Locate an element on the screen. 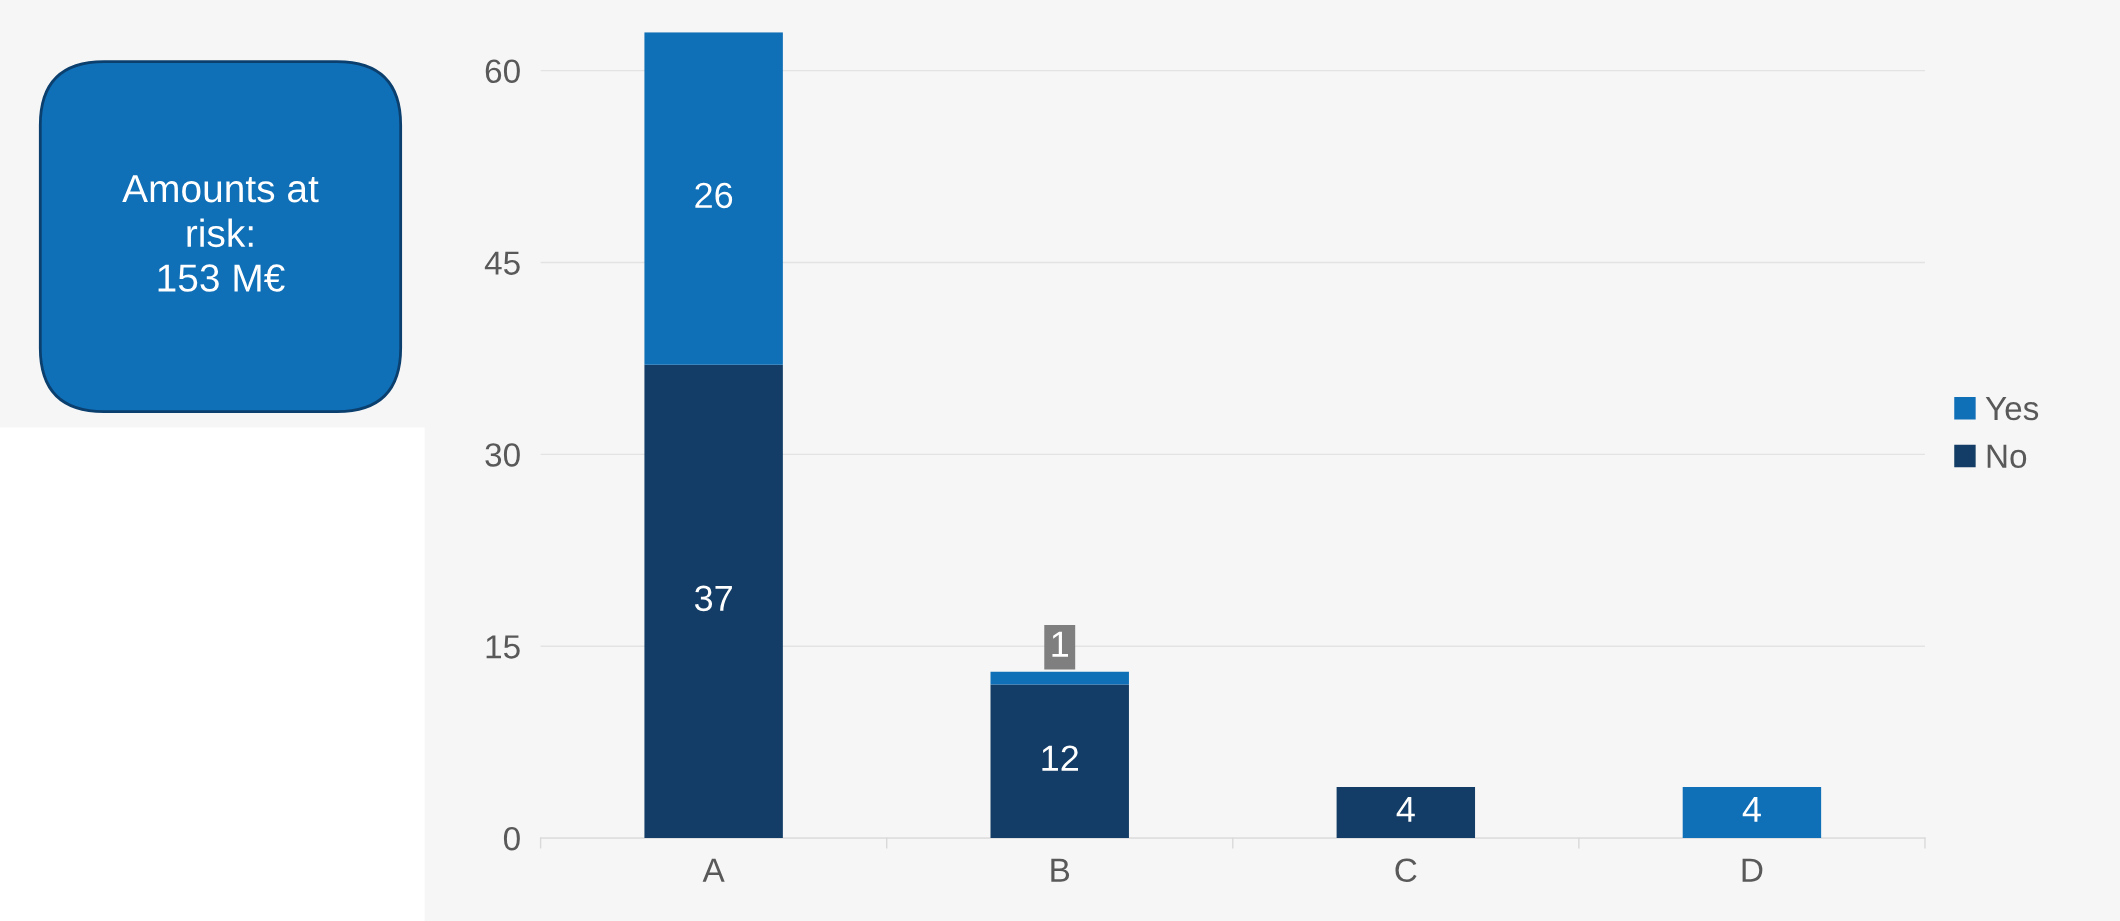 This screenshot has width=2120, height=921. y-tick-label: 15 is located at coordinates (503, 647).